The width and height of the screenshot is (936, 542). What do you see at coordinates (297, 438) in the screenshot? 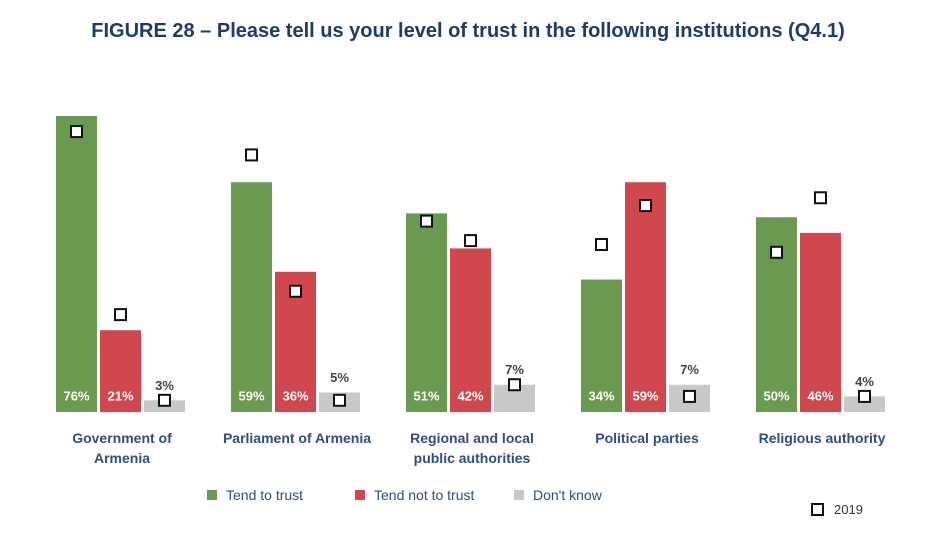
I see `x-tick-label: Parliament of Armenia` at bounding box center [297, 438].